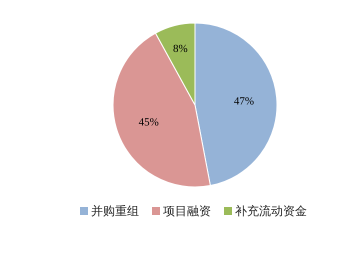  Describe the element at coordinates (271, 211) in the screenshot. I see `legend-label: 补充流动资金` at that location.